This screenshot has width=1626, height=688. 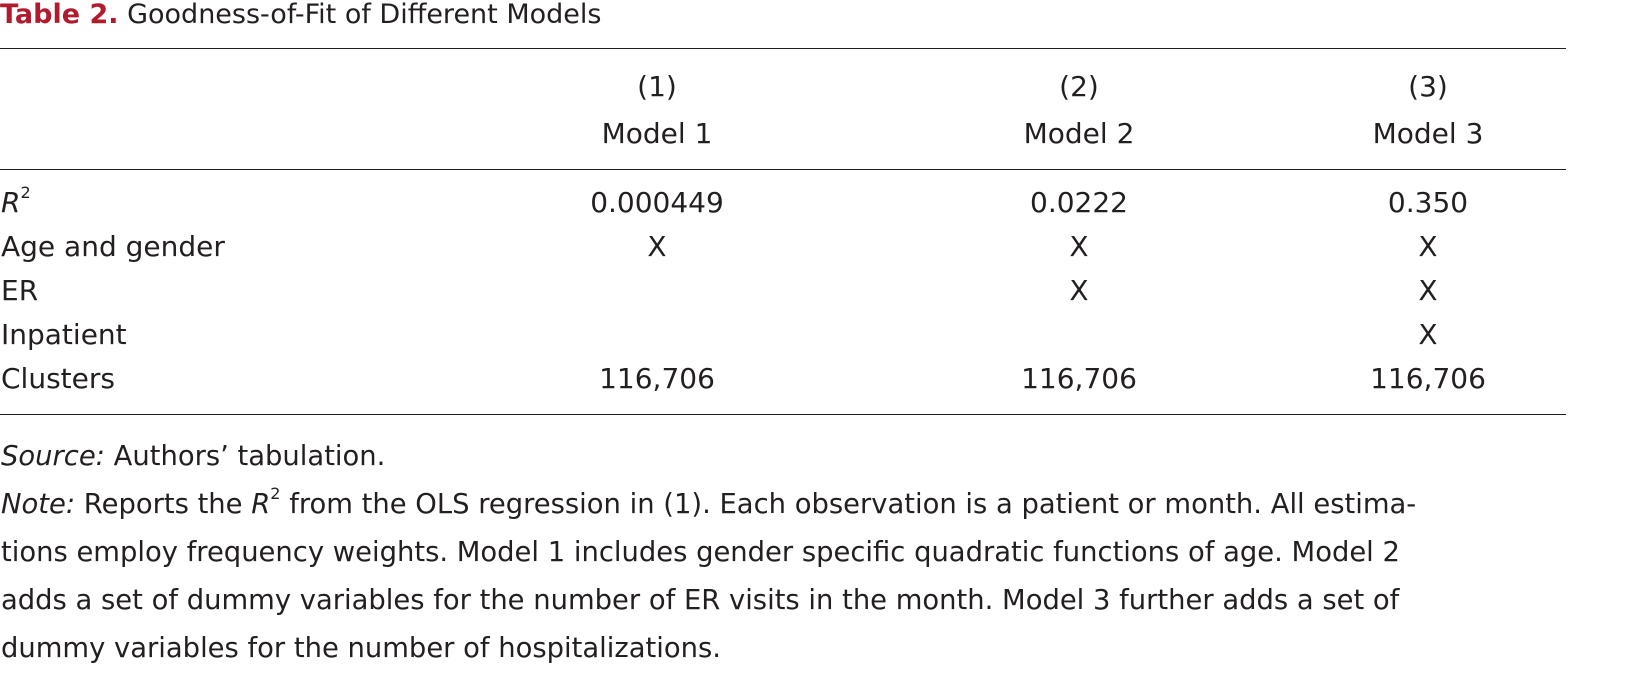 I want to click on table-number: Table 2., so click(x=59, y=15).